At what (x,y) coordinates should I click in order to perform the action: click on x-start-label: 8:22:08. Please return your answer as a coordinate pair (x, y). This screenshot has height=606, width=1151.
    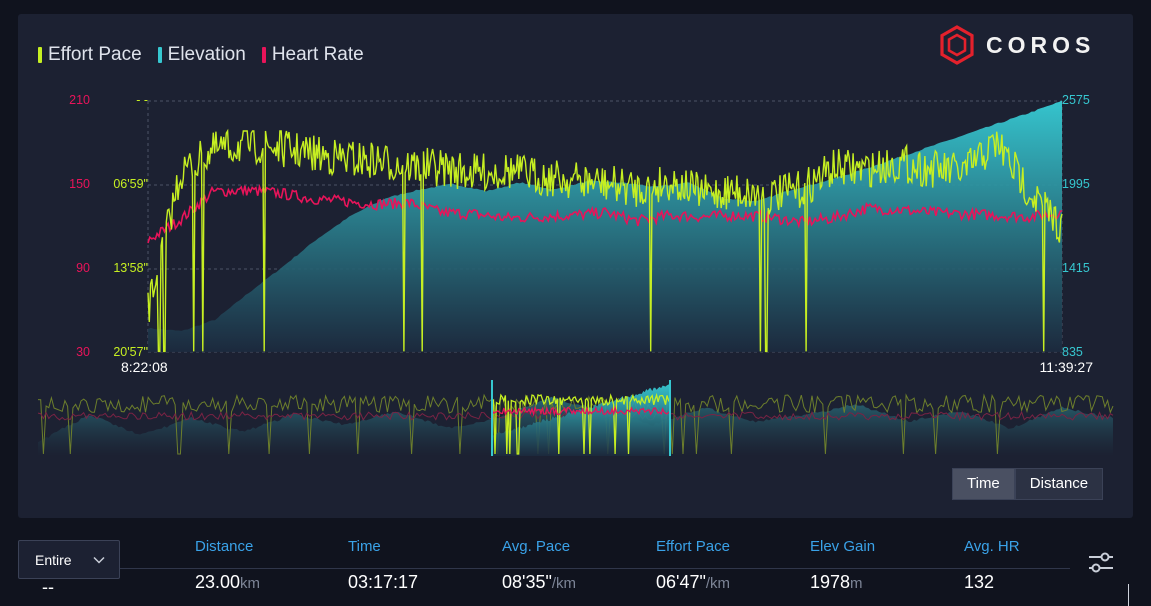
    Looking at the image, I should click on (144, 367).